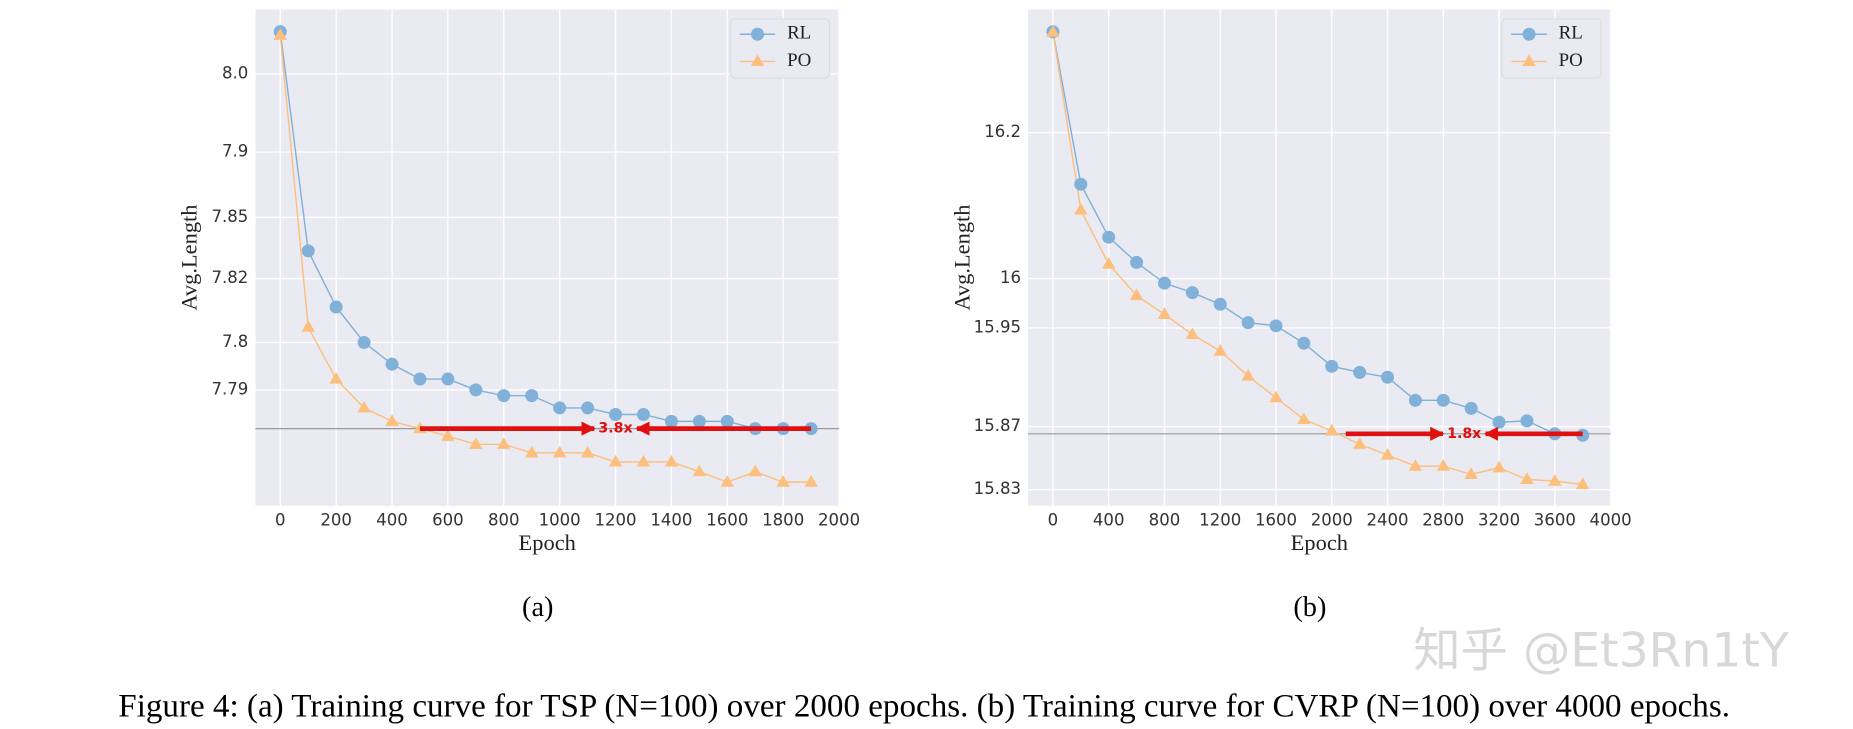 This screenshot has width=1853, height=729. Describe the element at coordinates (280, 520) in the screenshot. I see `x-tick-label: 0` at that location.